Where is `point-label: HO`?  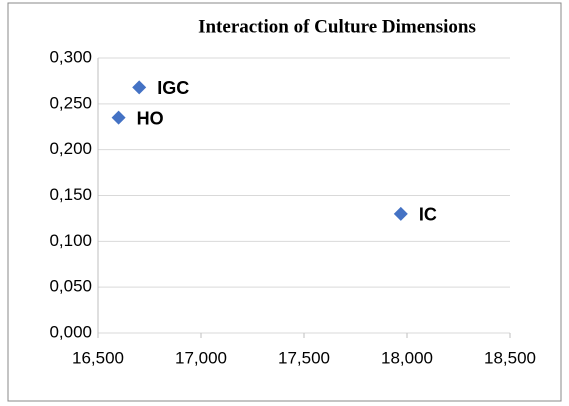 point-label: HO is located at coordinates (150, 118).